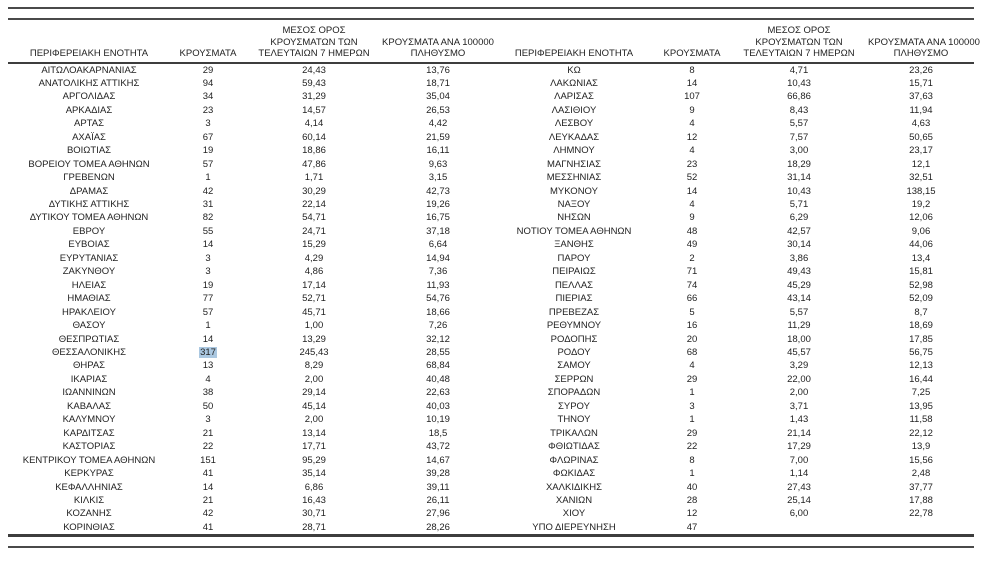  Describe the element at coordinates (574, 191) in the screenshot. I see `cell-regional-unit-right: ΜΥΚΟΝΟΥ` at that location.